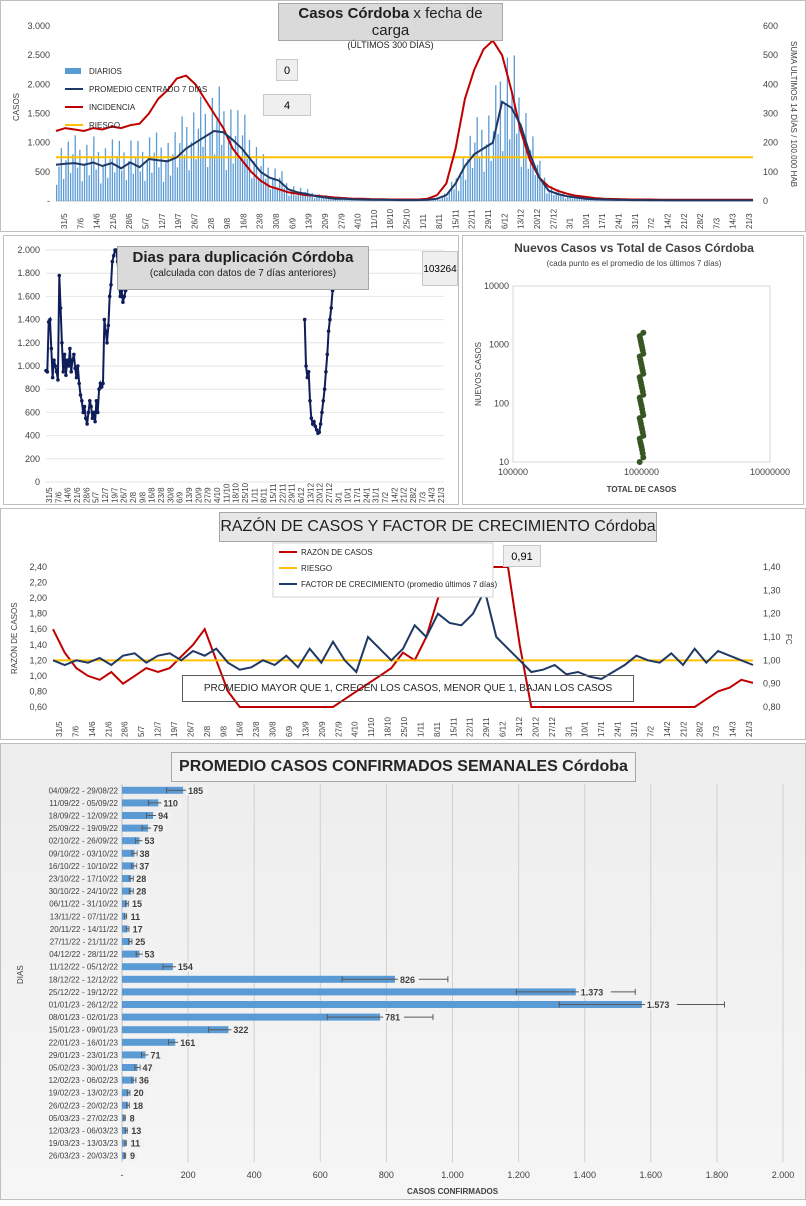 This screenshot has width=806, height=1206. Describe the element at coordinates (132, 1118) in the screenshot. I see `semanales-value-label: 8` at that location.